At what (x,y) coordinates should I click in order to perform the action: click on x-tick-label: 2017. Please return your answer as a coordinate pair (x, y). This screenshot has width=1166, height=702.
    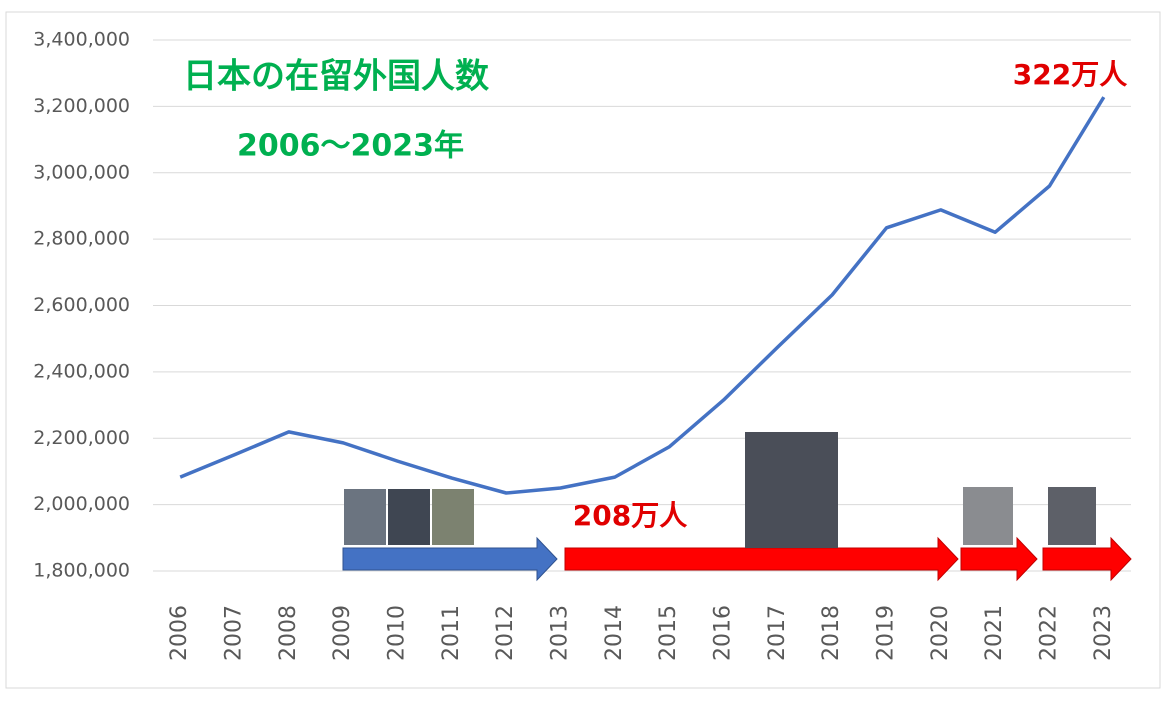
    Looking at the image, I should click on (777, 633).